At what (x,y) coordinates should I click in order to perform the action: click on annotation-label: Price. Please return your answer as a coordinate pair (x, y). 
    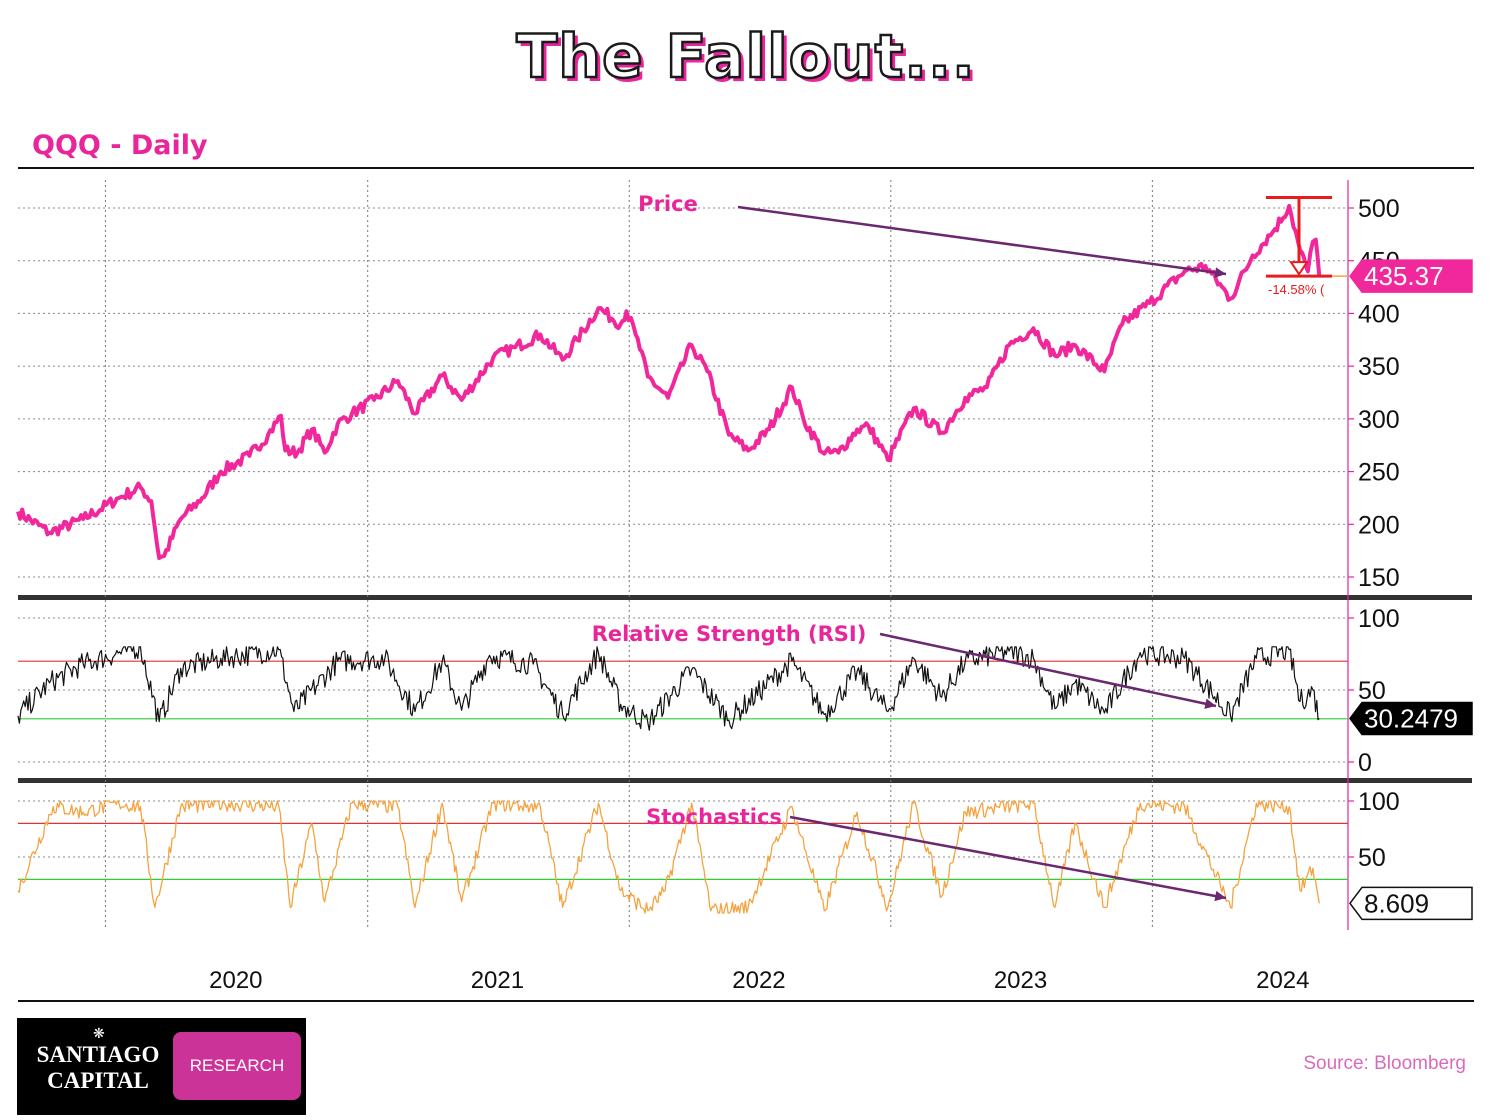
    Looking at the image, I should click on (668, 204).